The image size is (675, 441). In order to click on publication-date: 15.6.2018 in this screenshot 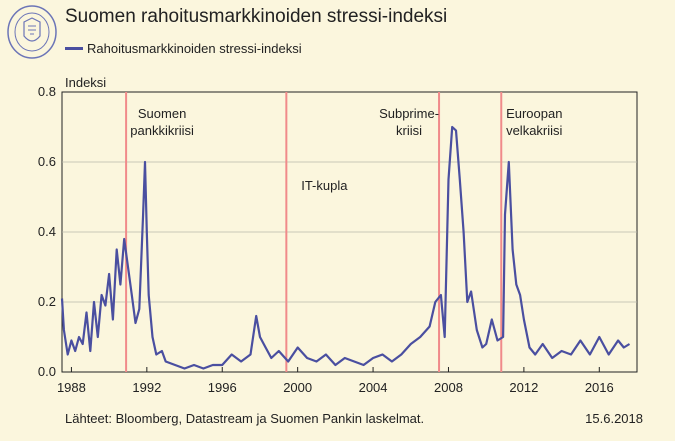, I will do `click(614, 418)`.